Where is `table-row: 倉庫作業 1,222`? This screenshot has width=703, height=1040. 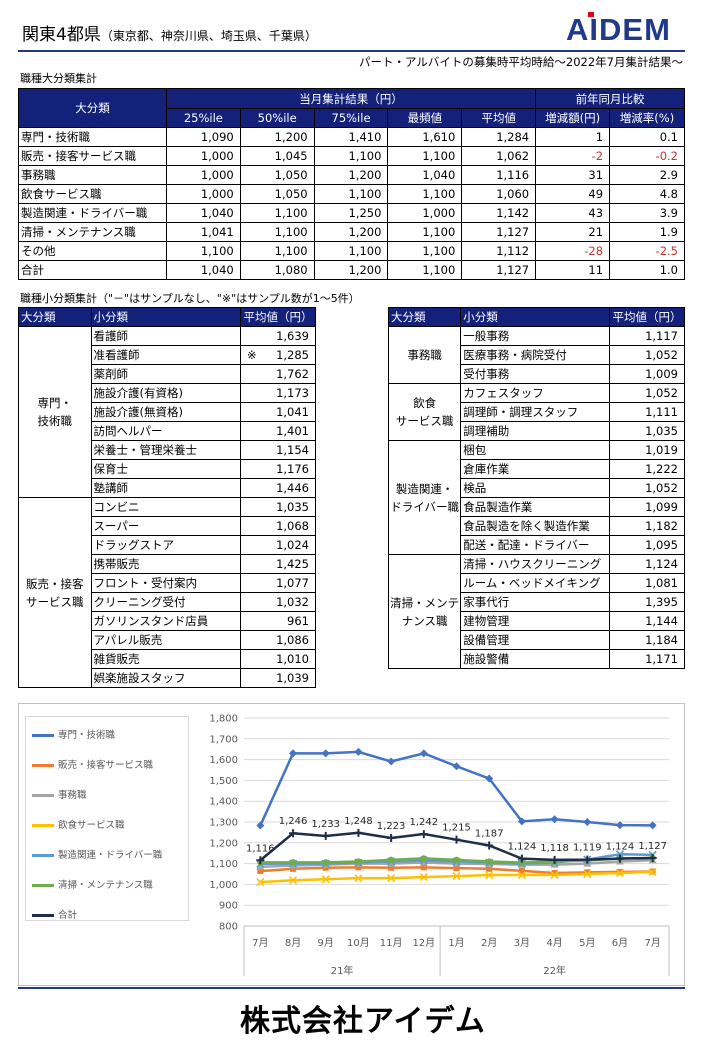
table-row: 倉庫作業 1,222 is located at coordinates (537, 469).